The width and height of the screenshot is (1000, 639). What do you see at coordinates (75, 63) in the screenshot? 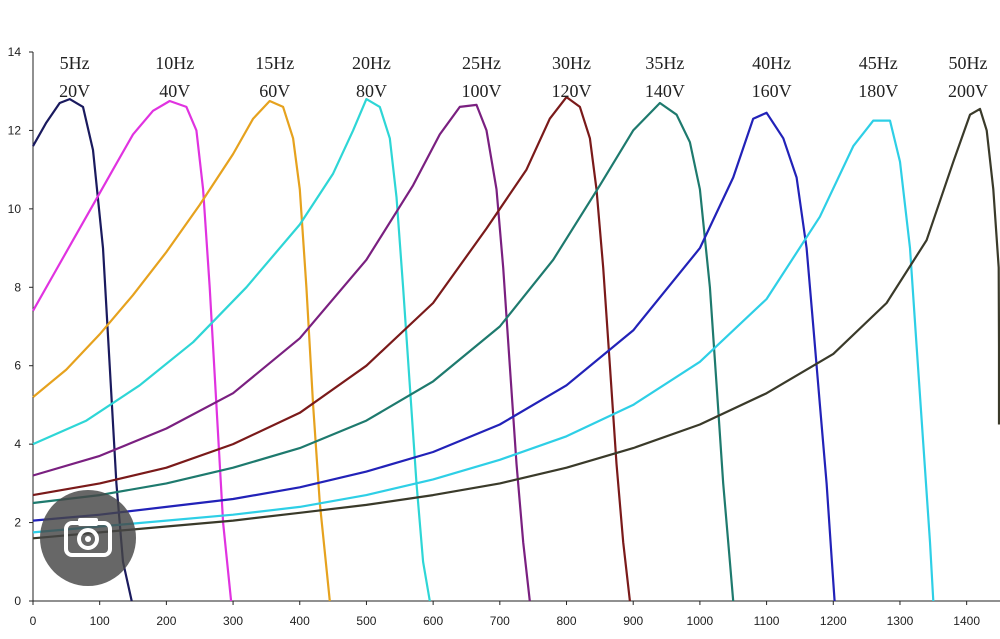
I see `series-freq-label: 5Hz` at bounding box center [75, 63].